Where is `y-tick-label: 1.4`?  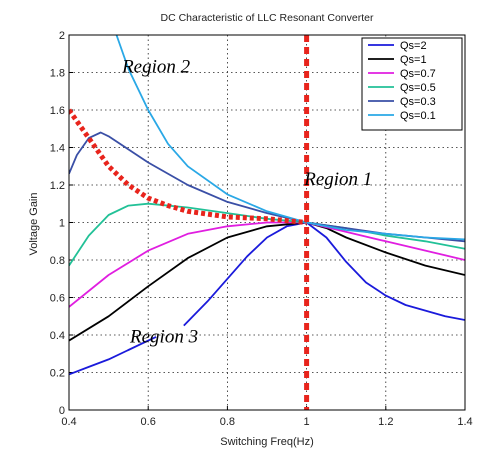
y-tick-label: 1.4 is located at coordinates (57, 149).